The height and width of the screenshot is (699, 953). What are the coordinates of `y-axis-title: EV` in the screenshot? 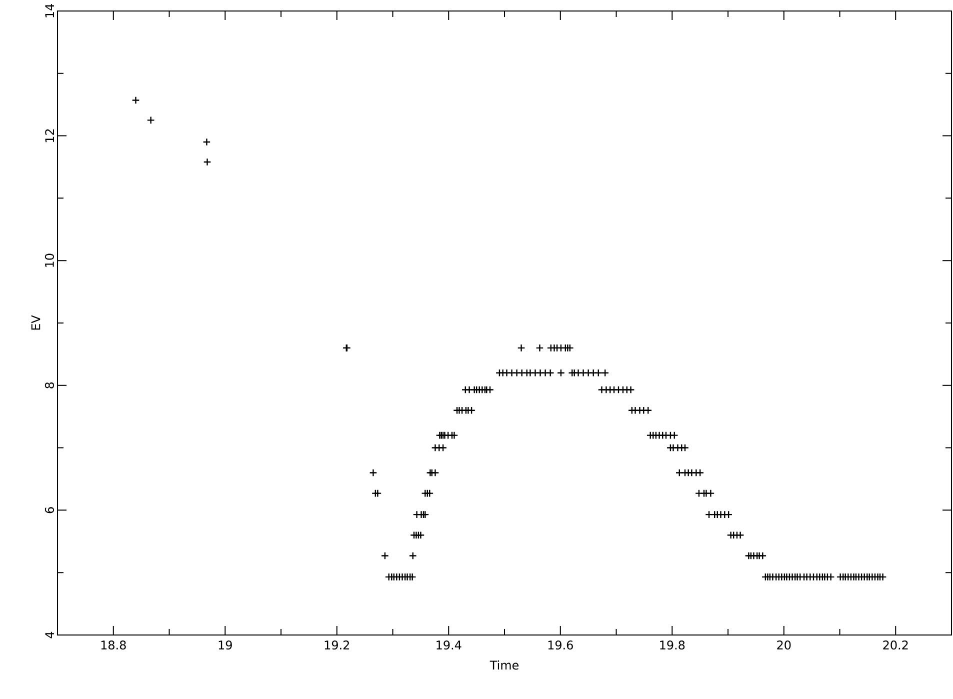 It's located at (35, 322).